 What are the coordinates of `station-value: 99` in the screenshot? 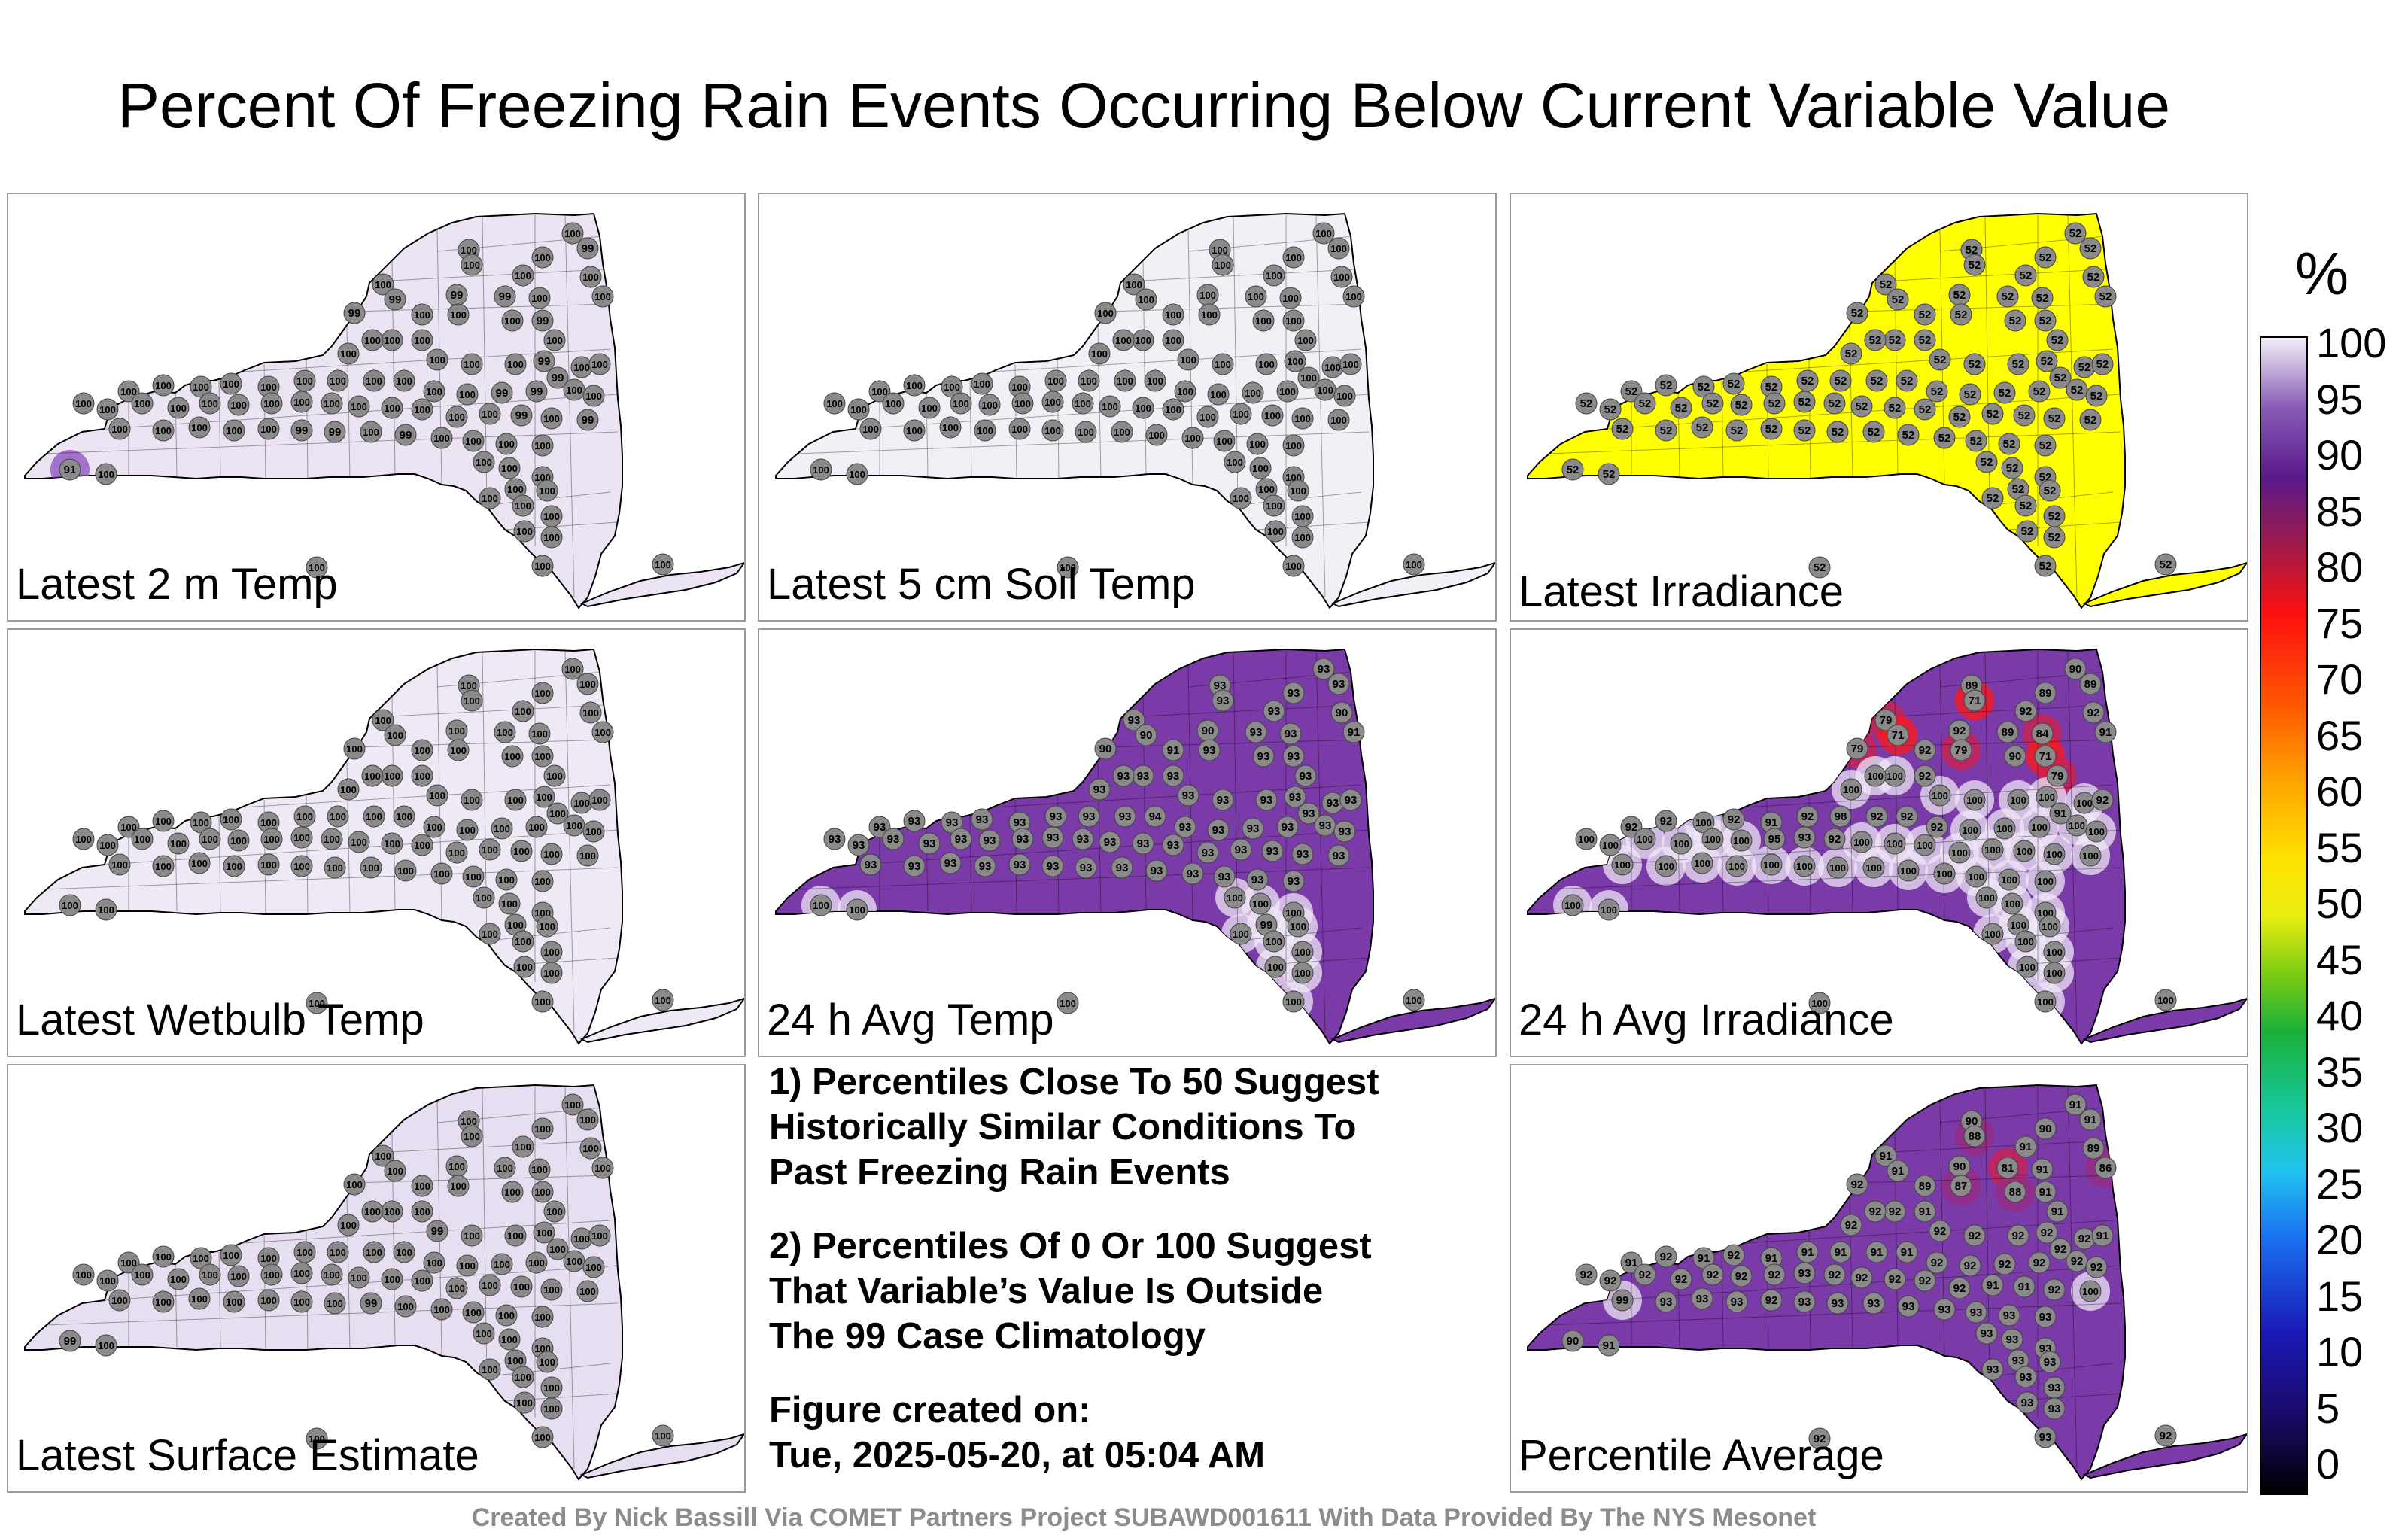 It's located at (302, 430).